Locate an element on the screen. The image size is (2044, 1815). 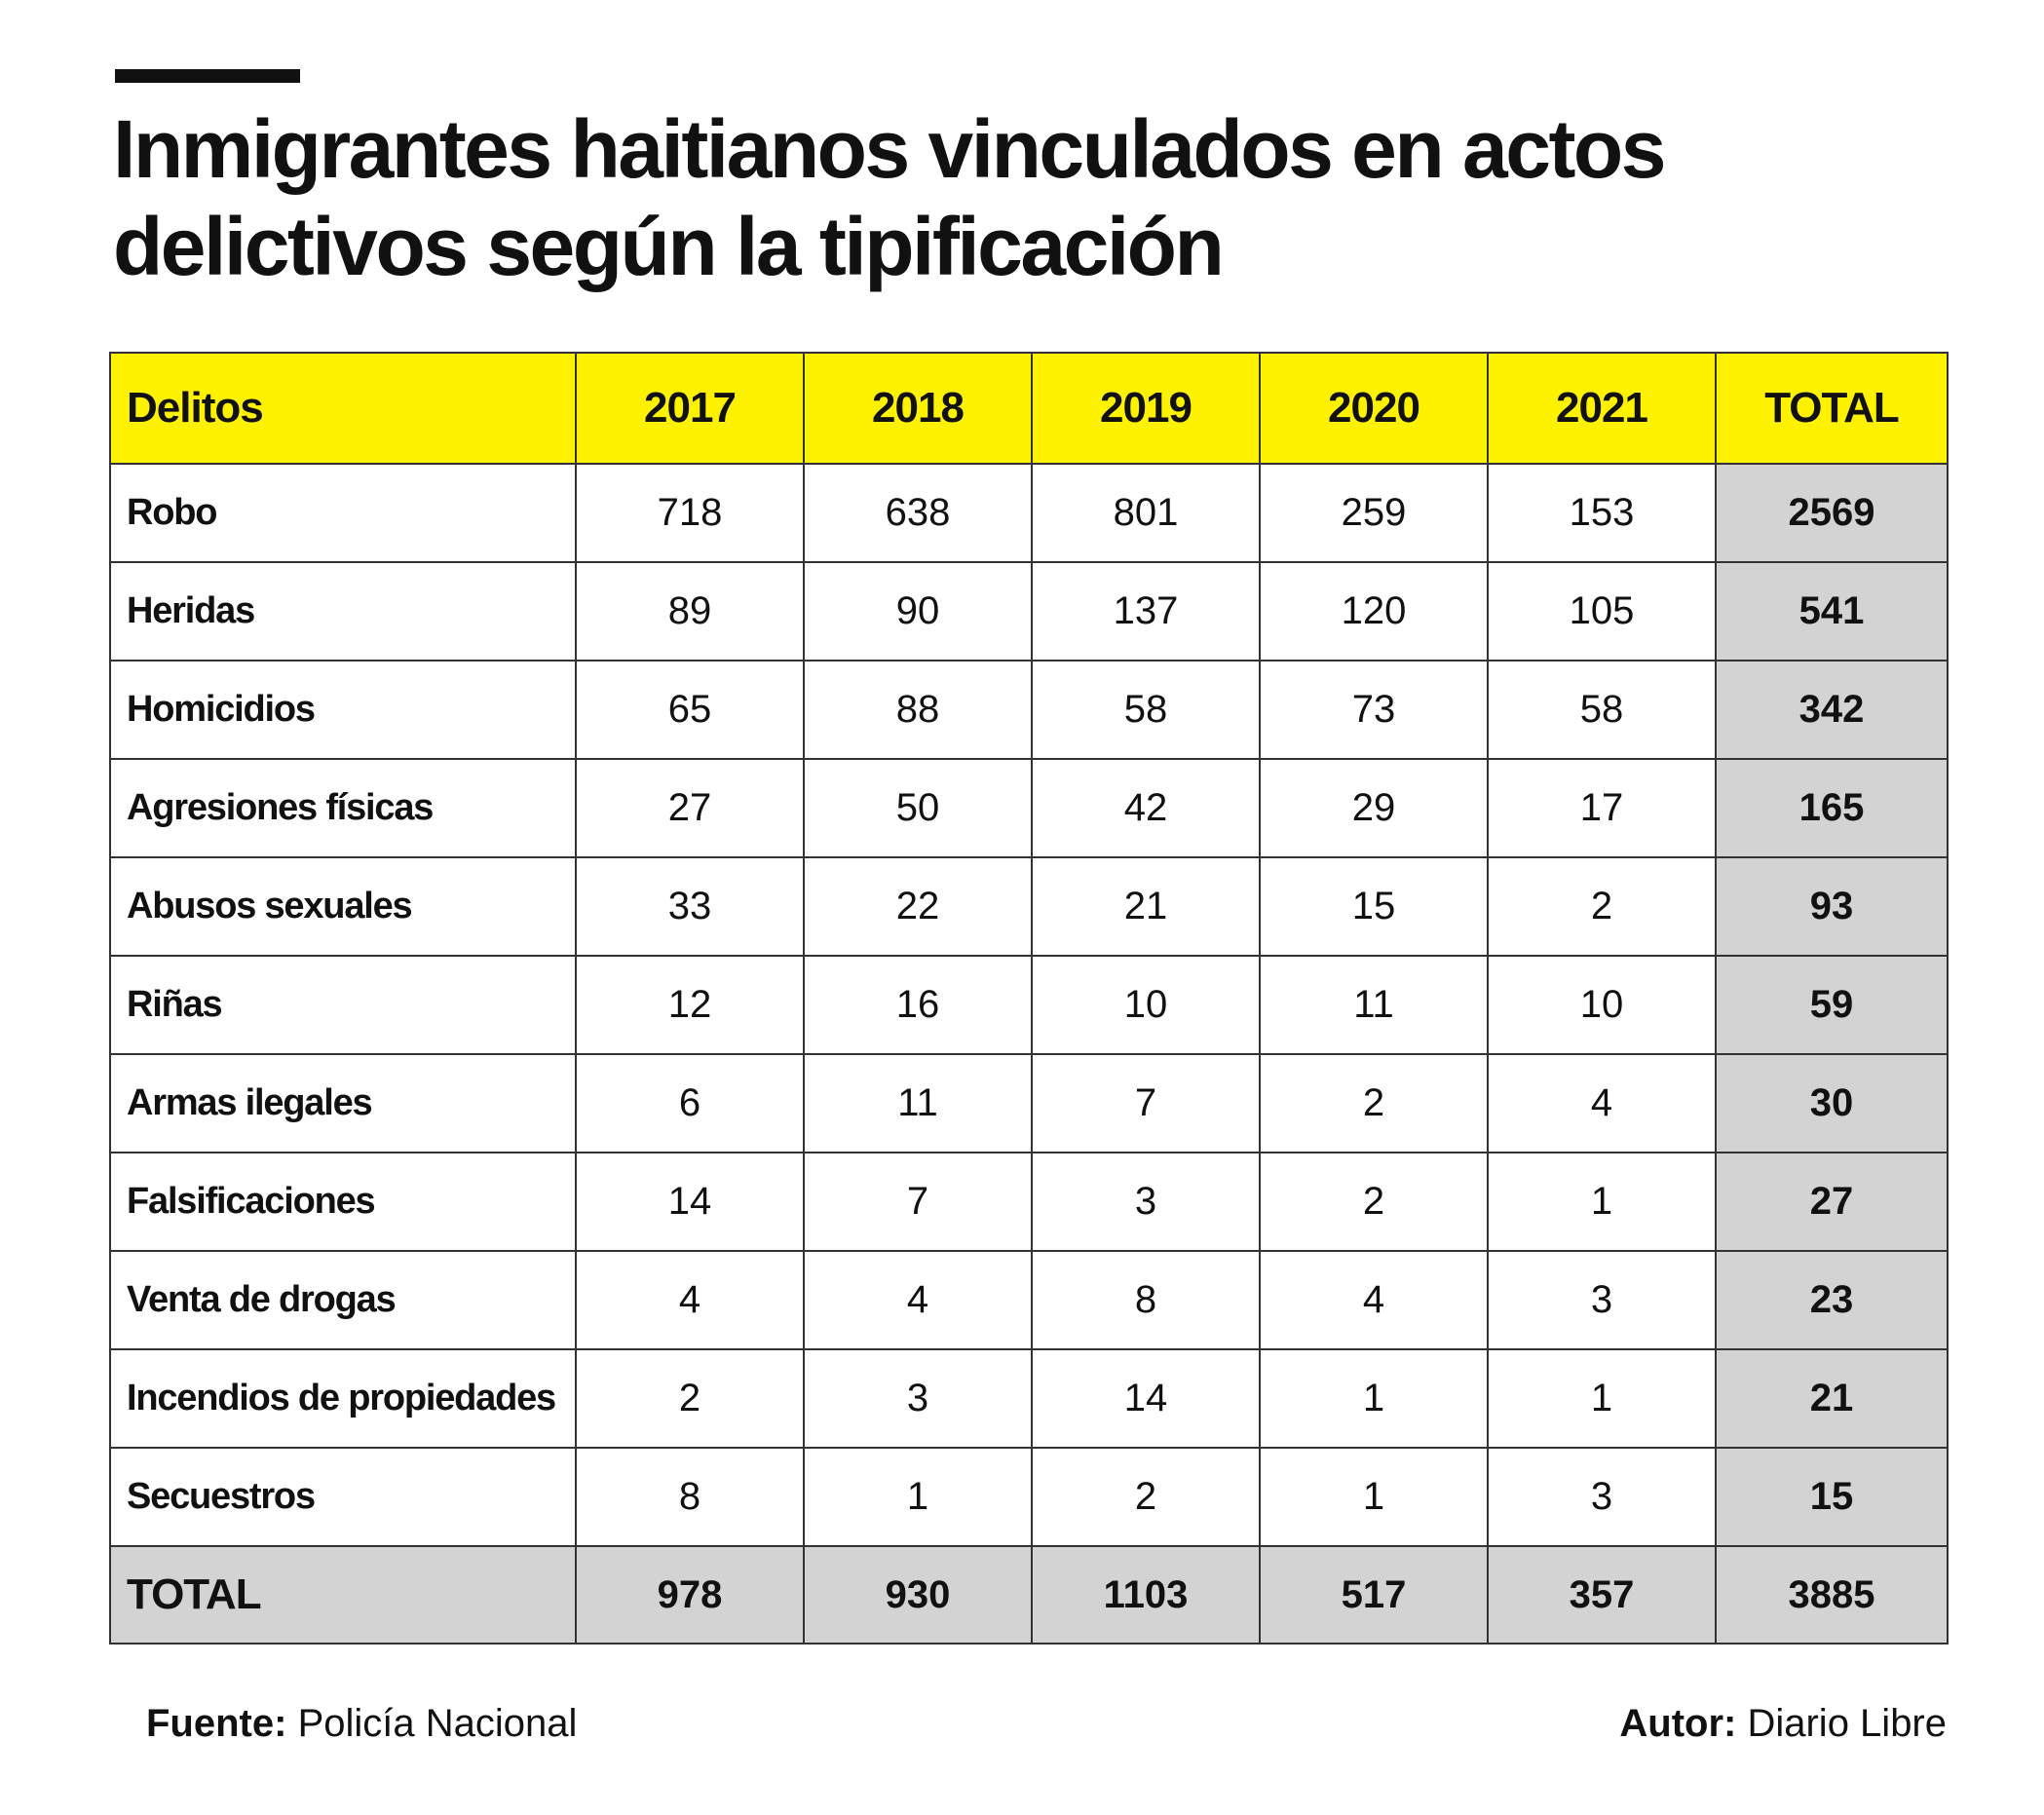
row-label: Venta de drogas is located at coordinates (343, 1300).